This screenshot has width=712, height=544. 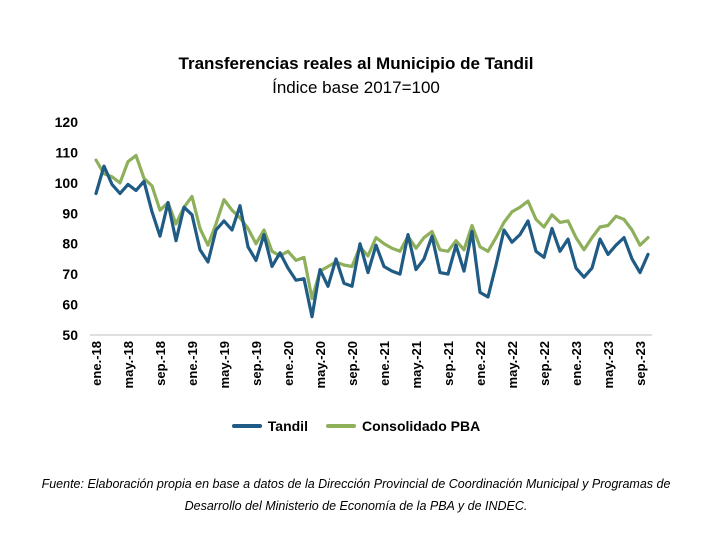 I want to click on x-tick-label: sep.-19, so click(x=256, y=363).